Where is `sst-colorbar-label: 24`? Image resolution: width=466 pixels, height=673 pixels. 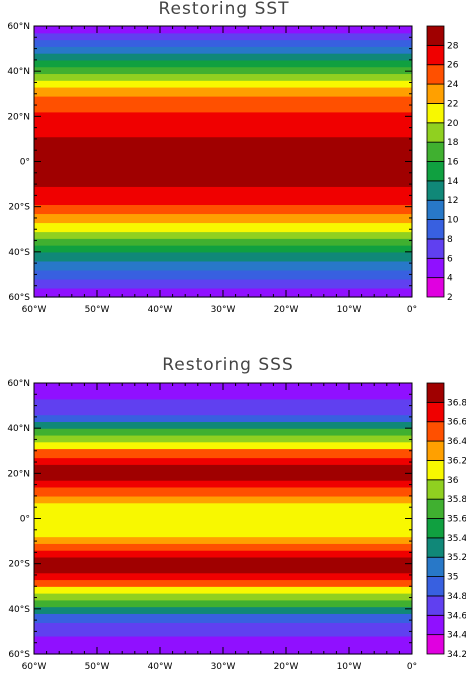
sst-colorbar-label: 24 is located at coordinates (453, 85).